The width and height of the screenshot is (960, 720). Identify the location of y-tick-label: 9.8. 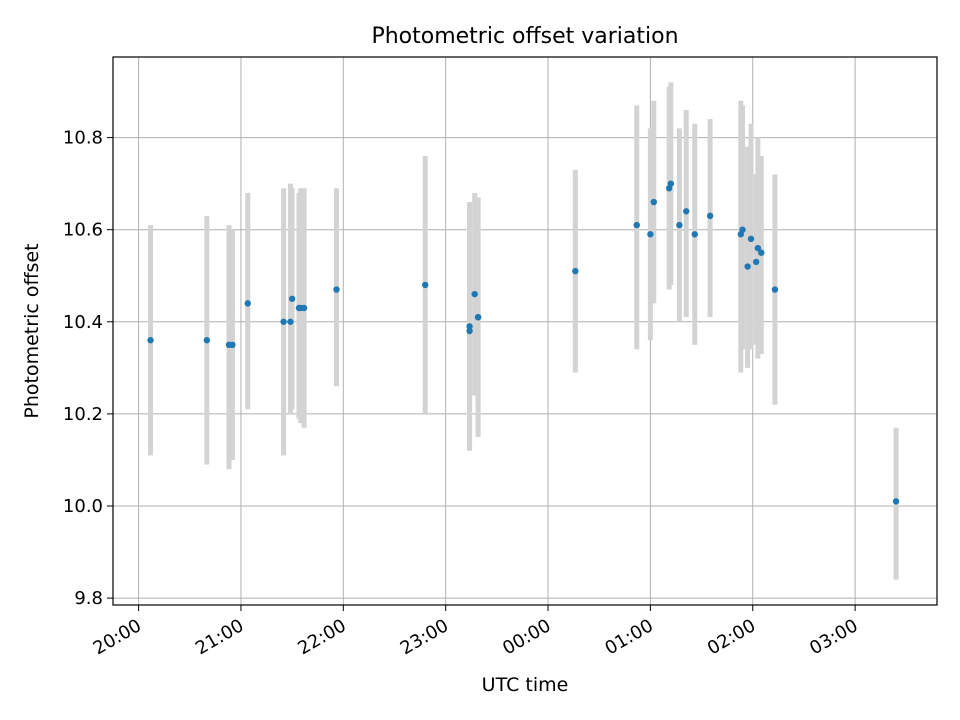
(88, 598).